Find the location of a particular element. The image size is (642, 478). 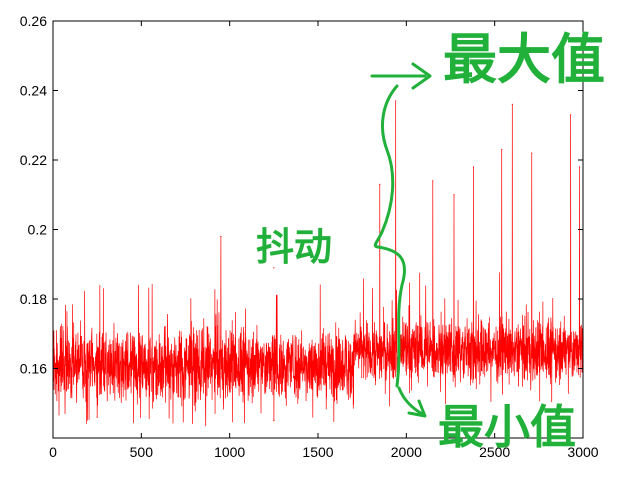

annotation-max-label: 最大值 is located at coordinates (524, 59).